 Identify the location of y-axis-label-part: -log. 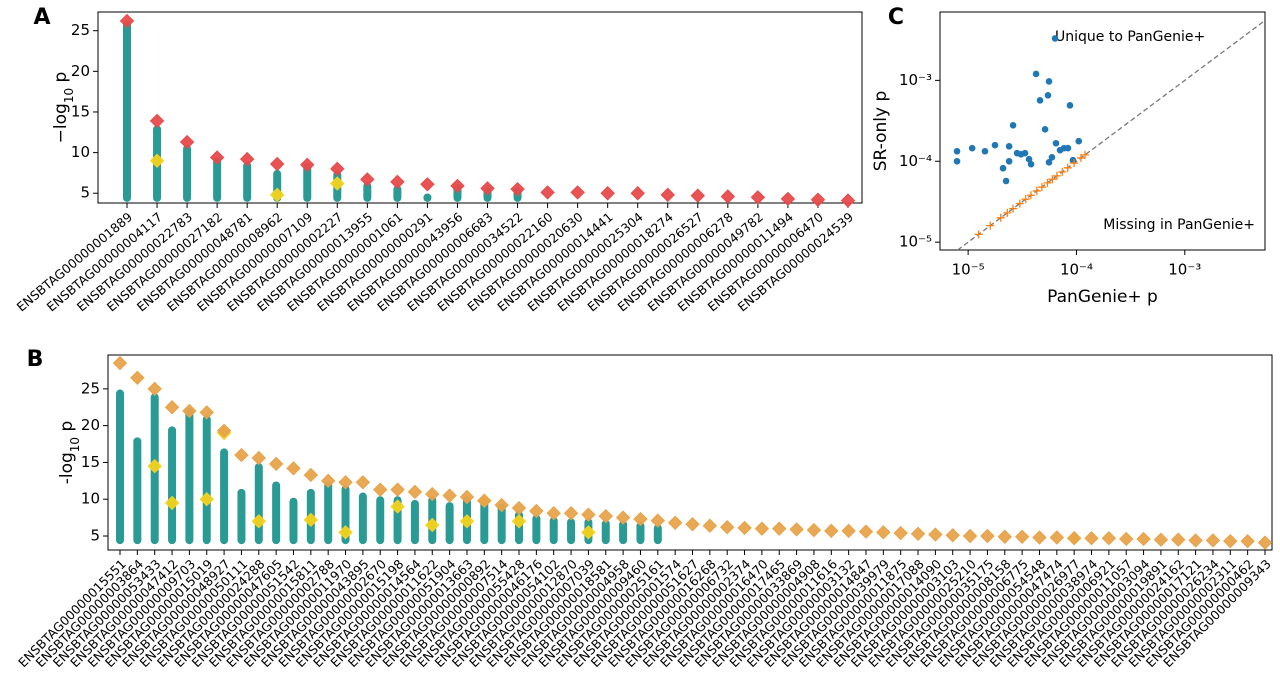
(67, 468).